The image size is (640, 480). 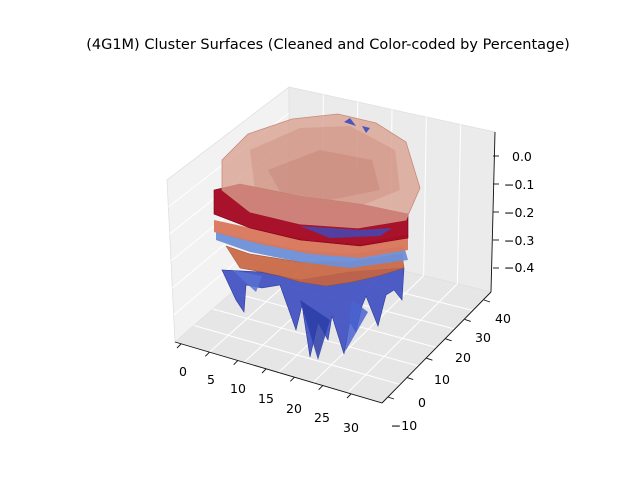 I want to click on x-tick-label: 20, so click(x=294, y=408).